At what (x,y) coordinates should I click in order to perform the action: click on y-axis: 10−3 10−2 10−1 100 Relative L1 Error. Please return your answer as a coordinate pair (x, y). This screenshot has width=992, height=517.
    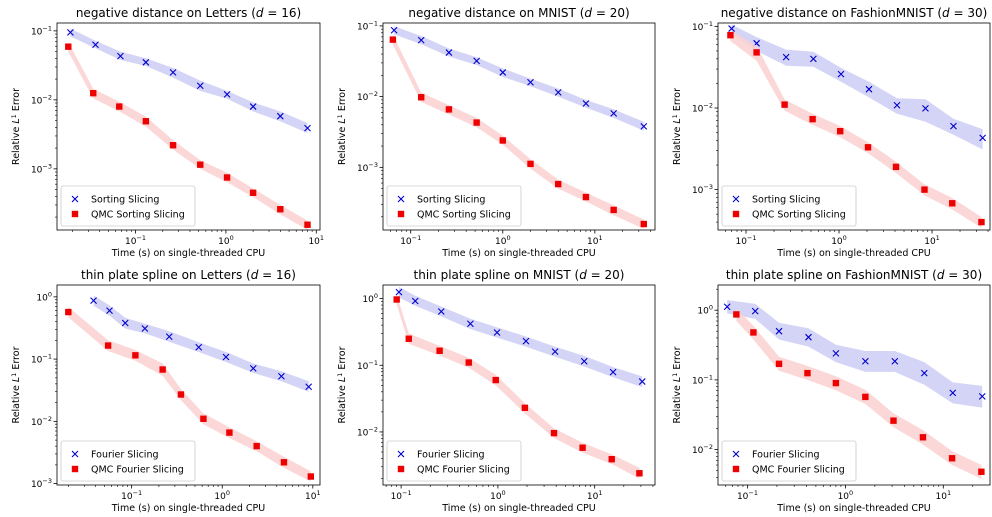
    Looking at the image, I should click on (33, 390).